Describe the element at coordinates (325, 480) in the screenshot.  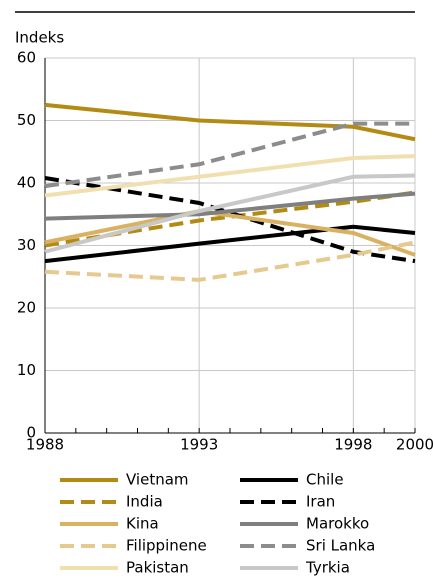
I see `legend-label: Chile` at that location.